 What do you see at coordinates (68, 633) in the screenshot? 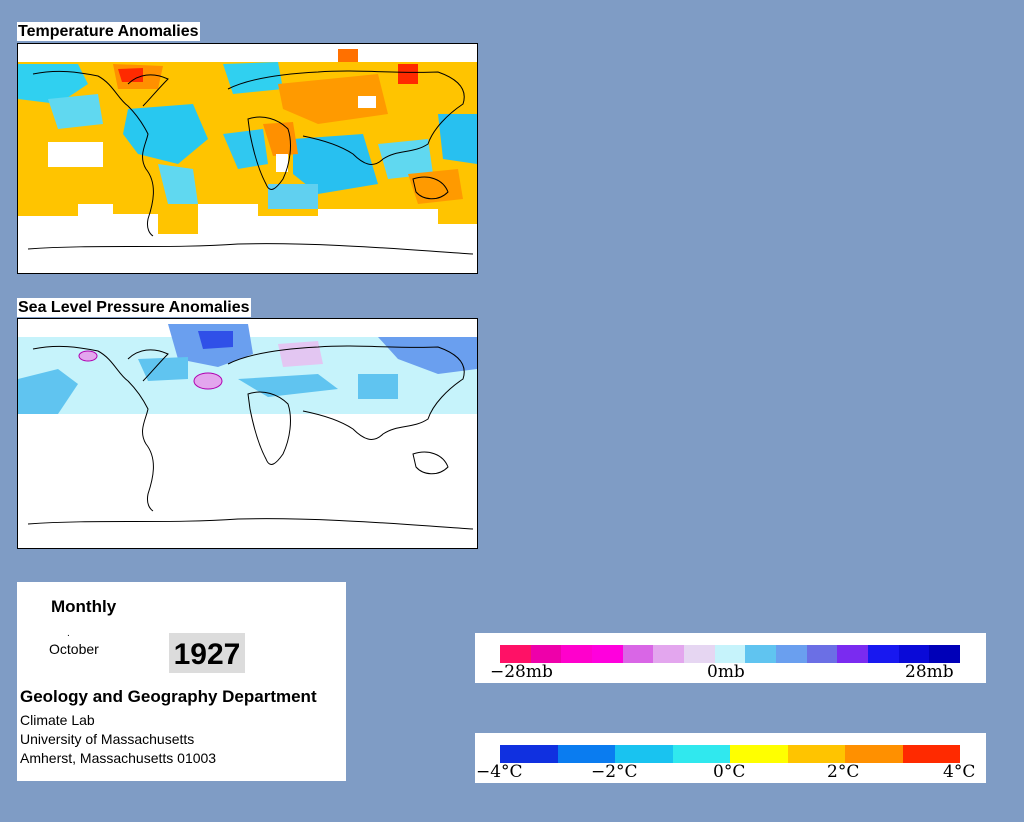
I see `month-marker: .` at bounding box center [68, 633].